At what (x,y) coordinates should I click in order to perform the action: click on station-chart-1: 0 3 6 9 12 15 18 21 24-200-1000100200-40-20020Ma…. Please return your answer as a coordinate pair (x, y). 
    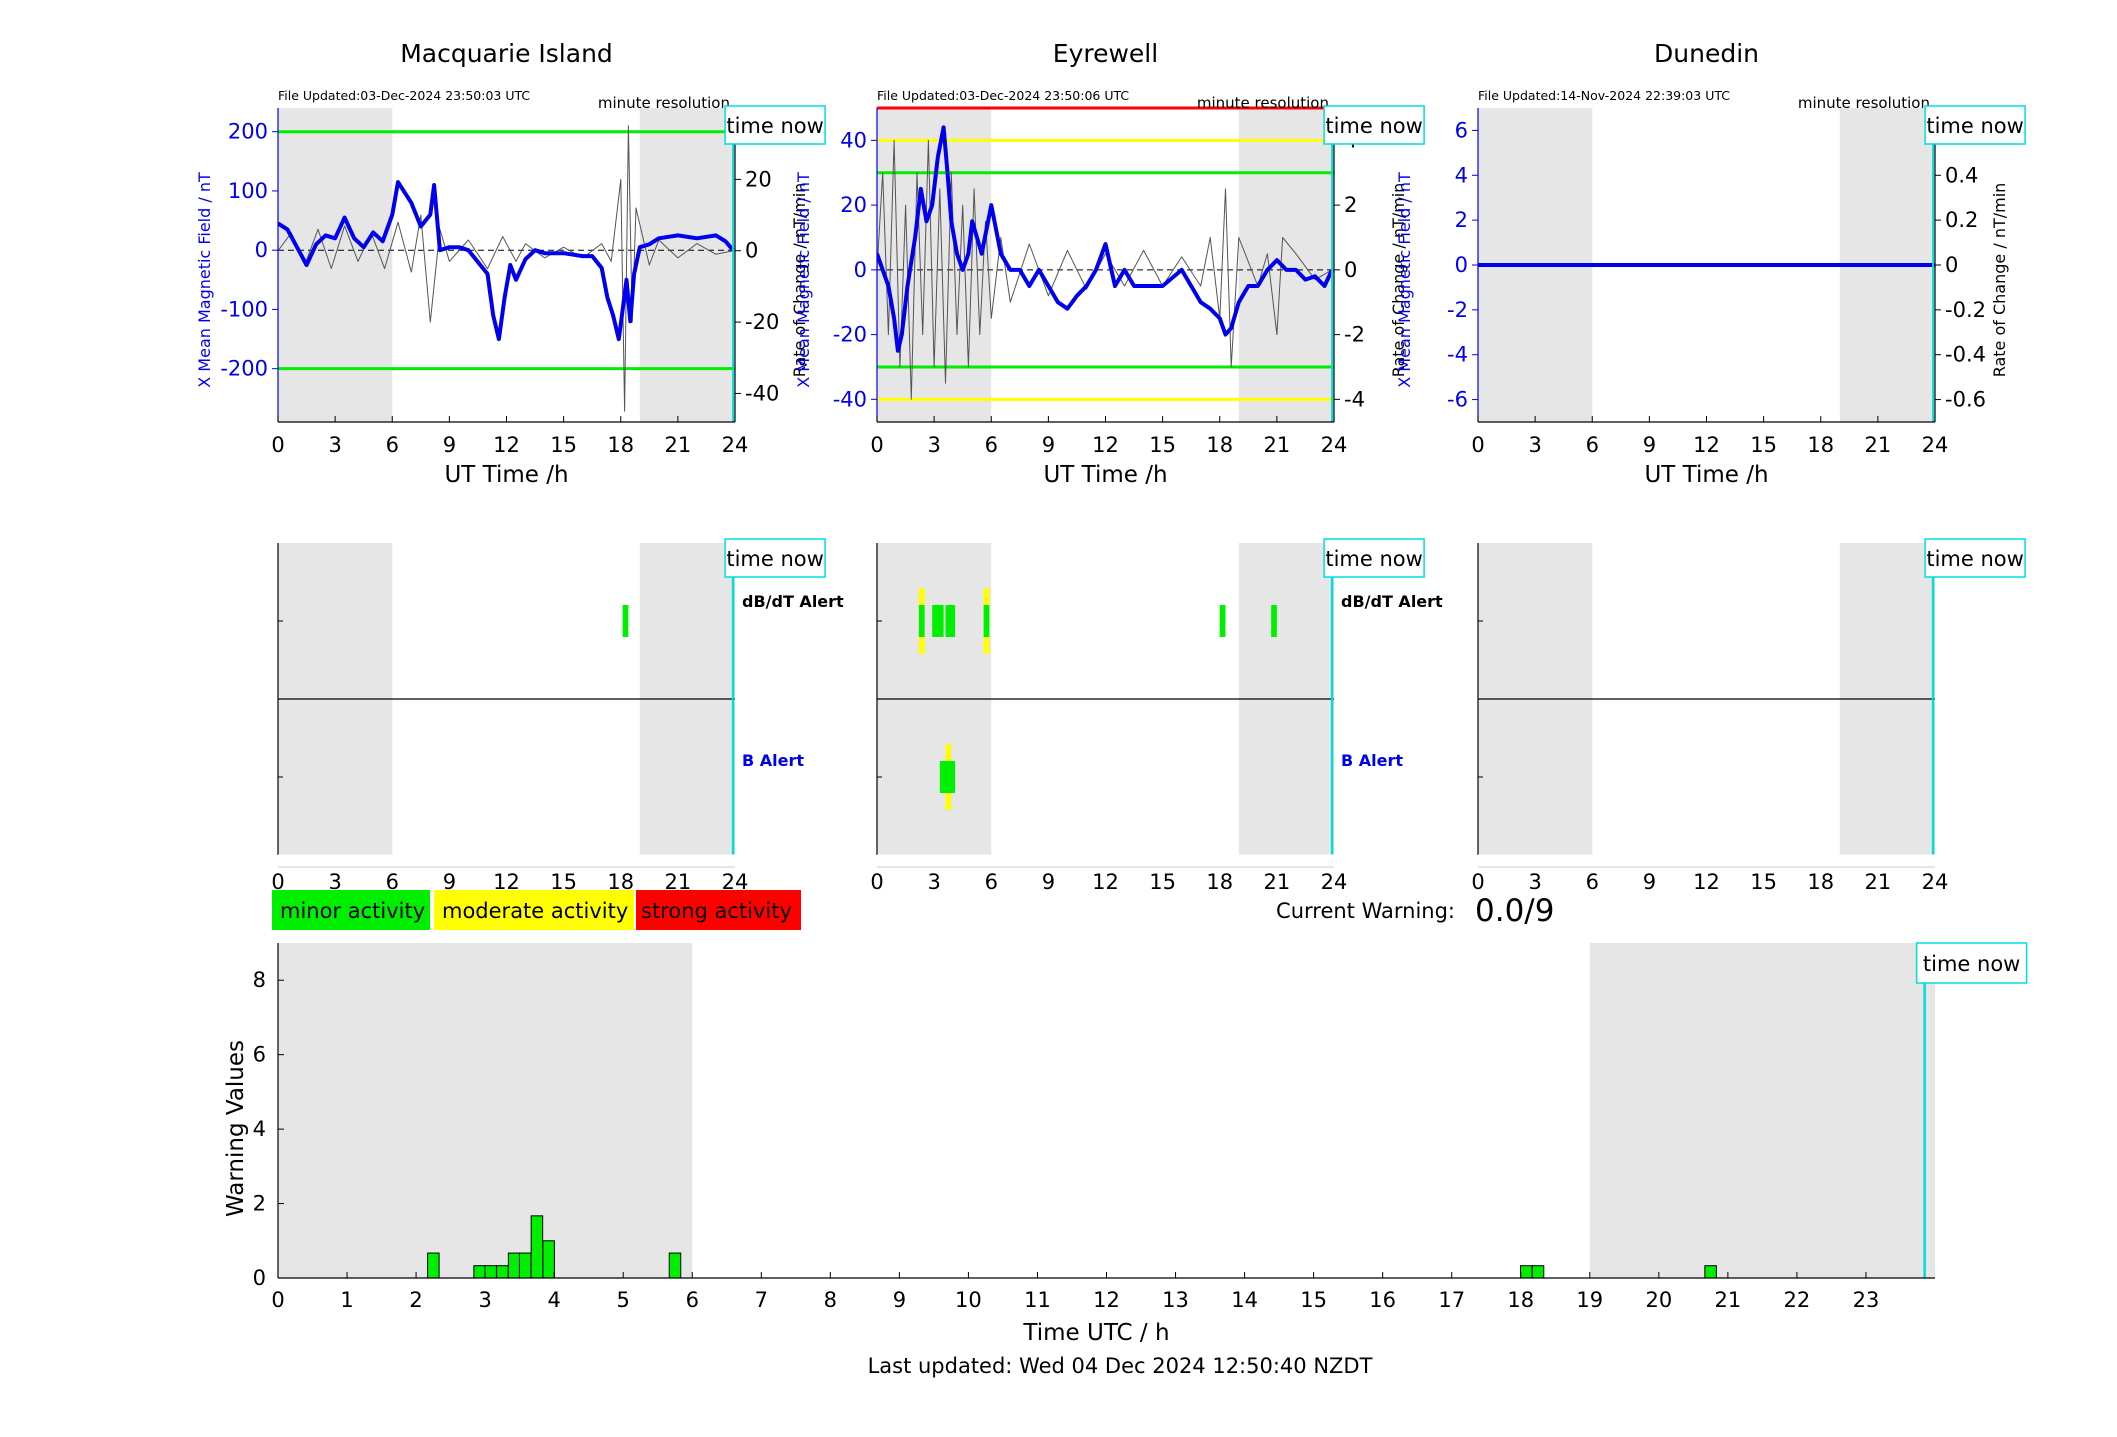
    Looking at the image, I should click on (510, 263).